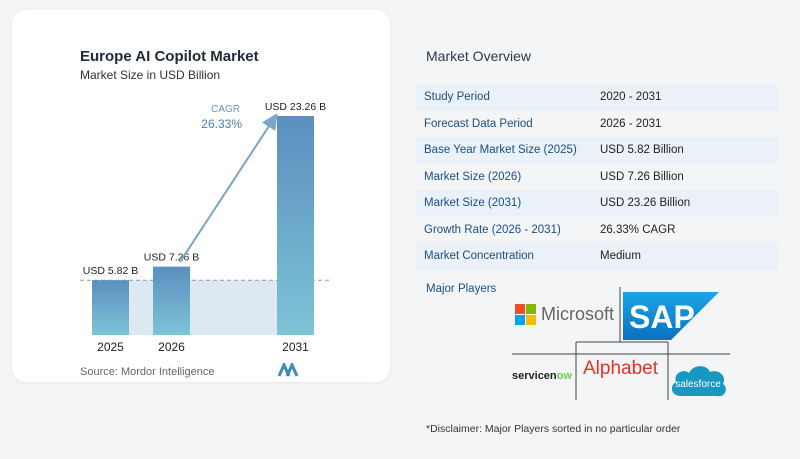 The width and height of the screenshot is (800, 459). What do you see at coordinates (492, 229) in the screenshot?
I see `overview-key: Growth Rate (2026 - 2031)` at bounding box center [492, 229].